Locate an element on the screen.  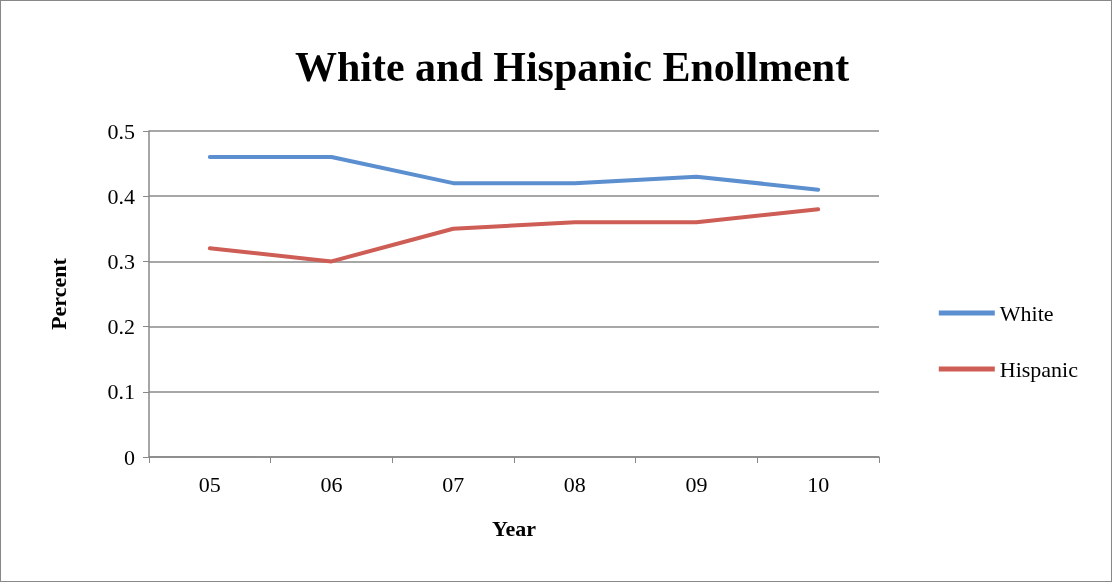
y-tick-label: 0 is located at coordinates (129, 457).